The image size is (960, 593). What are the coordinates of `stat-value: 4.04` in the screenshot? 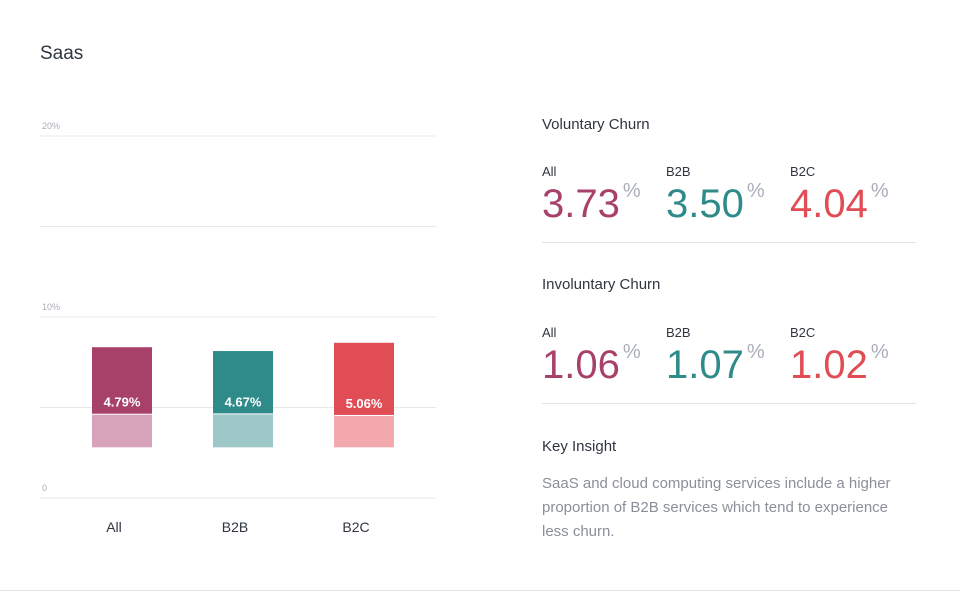 It's located at (829, 204).